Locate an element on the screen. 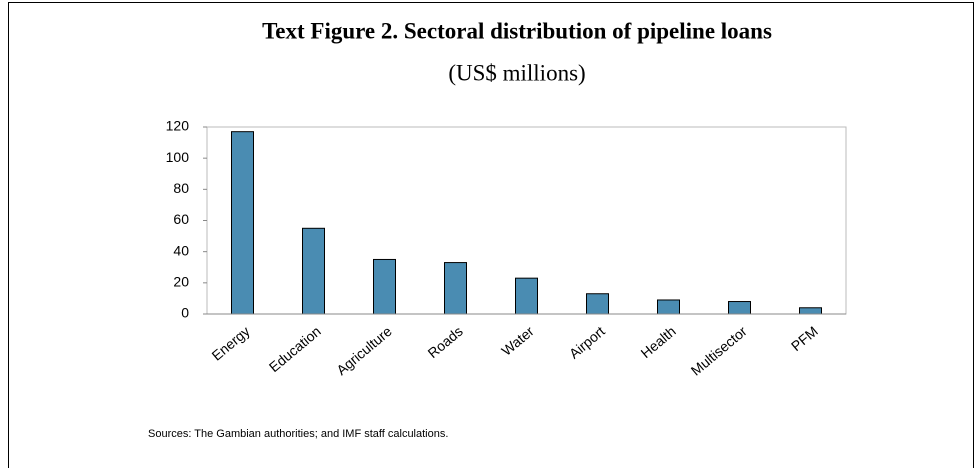 The image size is (978, 468). x-tick-label: Roads is located at coordinates (445, 342).